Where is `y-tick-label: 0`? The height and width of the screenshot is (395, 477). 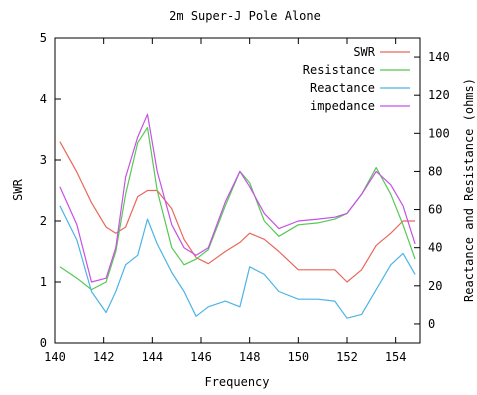 y-tick-label: 0 is located at coordinates (43, 343).